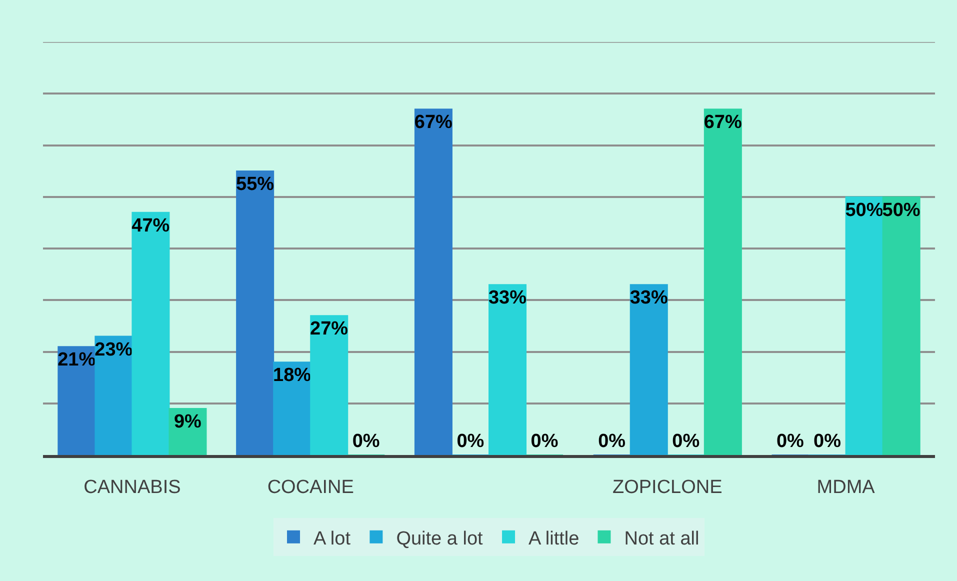 The height and width of the screenshot is (581, 957). I want to click on data-label: 9%, so click(188, 422).